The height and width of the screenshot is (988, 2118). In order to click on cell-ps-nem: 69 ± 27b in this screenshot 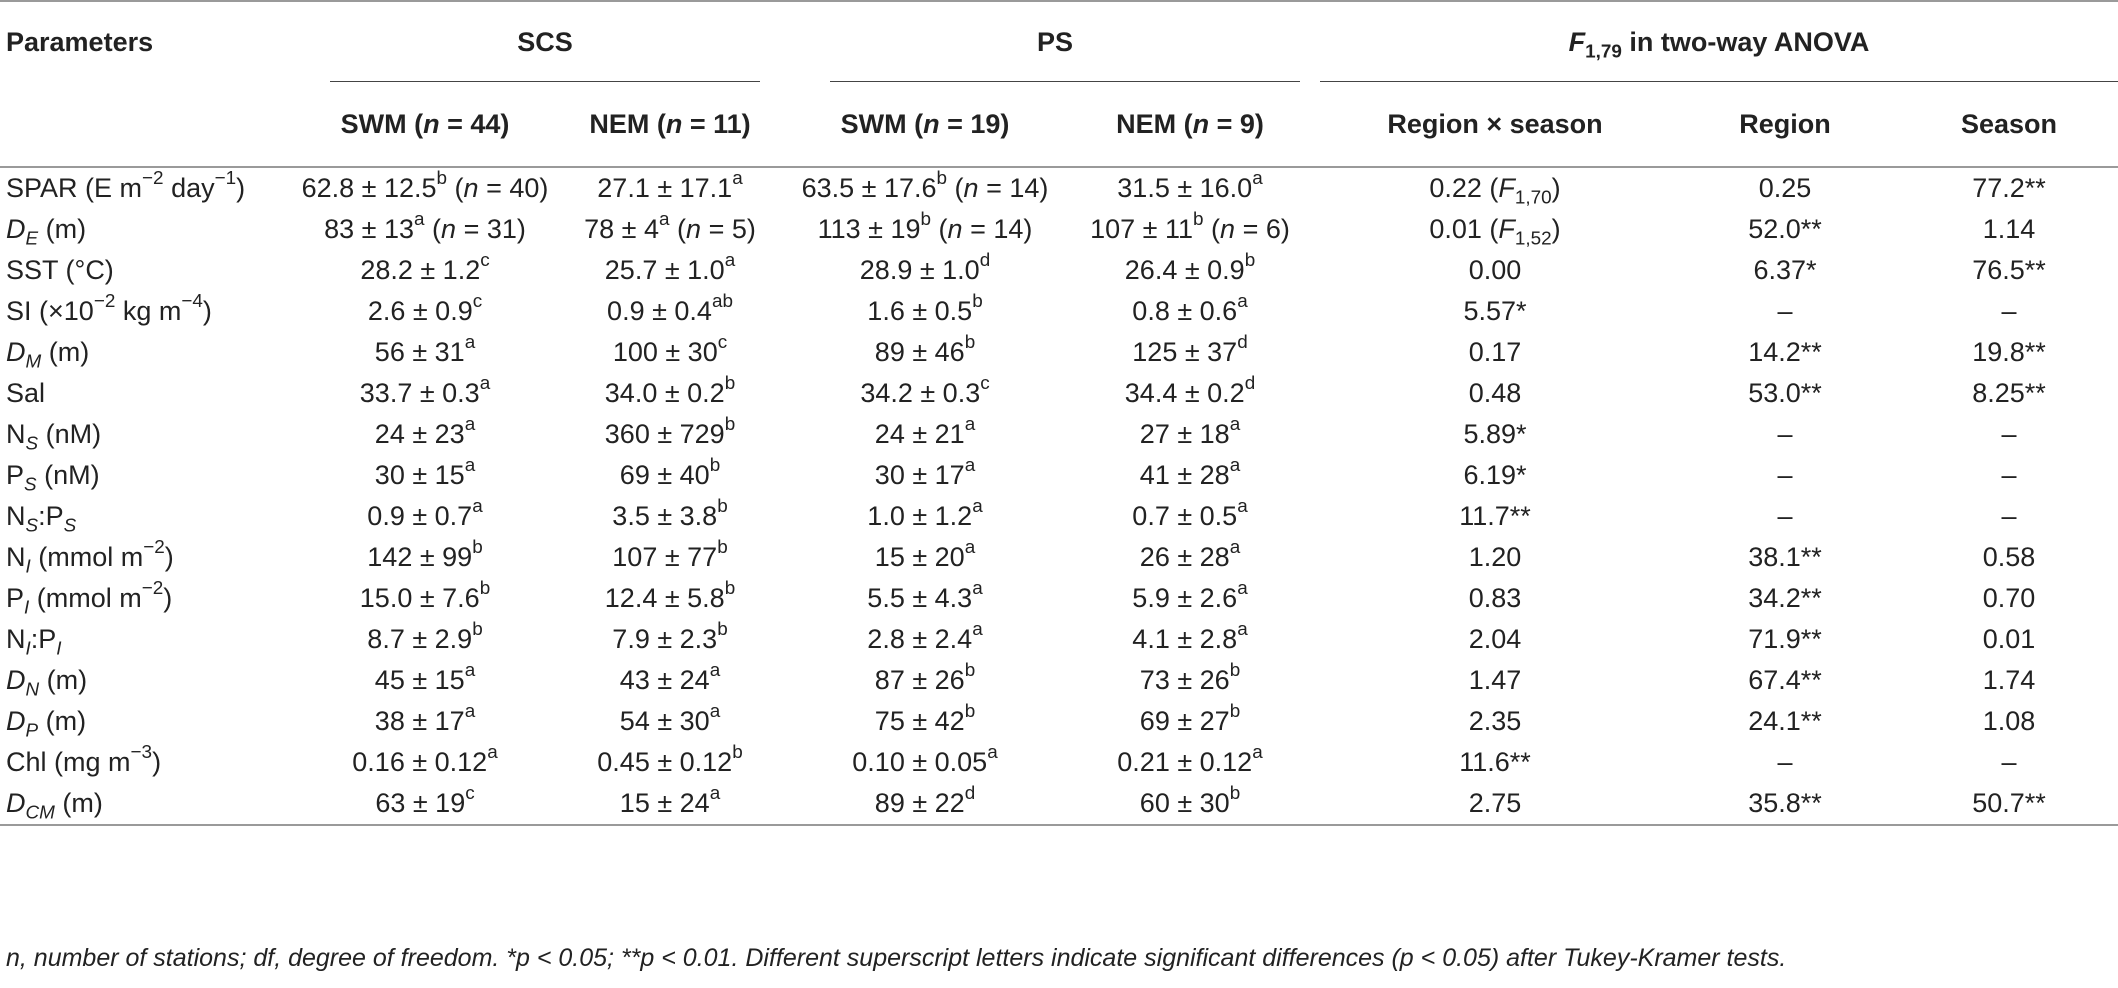, I will do `click(1190, 721)`.